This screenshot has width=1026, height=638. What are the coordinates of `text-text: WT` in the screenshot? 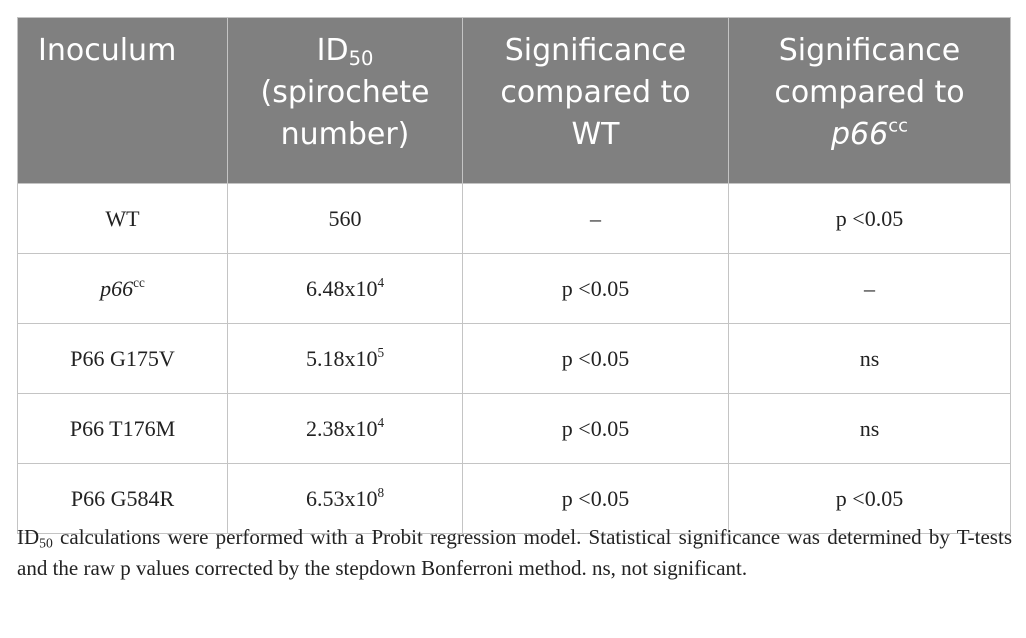 It's located at (122, 218).